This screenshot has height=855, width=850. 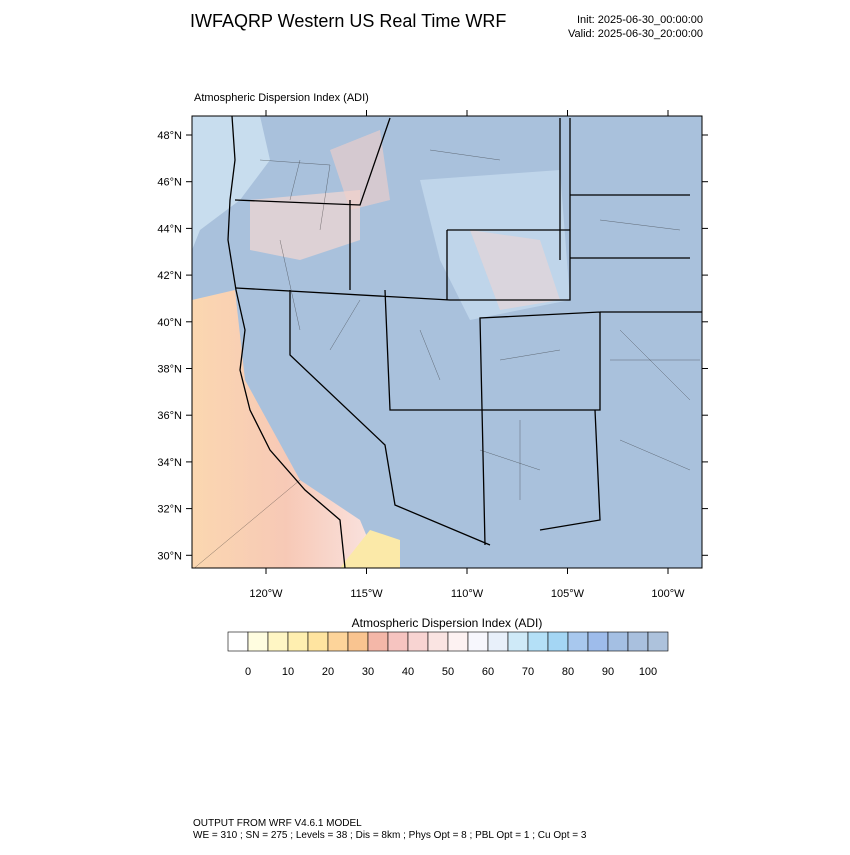 I want to click on map-title: Atmospheric Dispersion Index (ADI), so click(x=281, y=98).